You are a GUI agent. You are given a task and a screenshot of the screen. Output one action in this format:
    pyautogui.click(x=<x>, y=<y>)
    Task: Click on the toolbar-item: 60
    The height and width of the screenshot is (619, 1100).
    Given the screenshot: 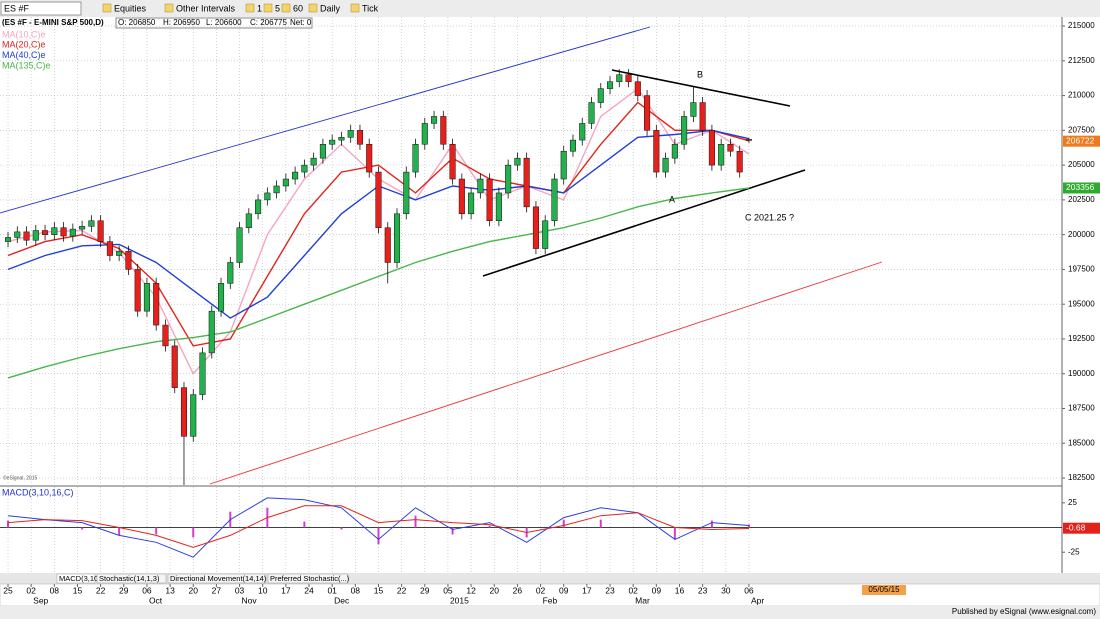 What is the action you would take?
    pyautogui.click(x=298, y=8)
    